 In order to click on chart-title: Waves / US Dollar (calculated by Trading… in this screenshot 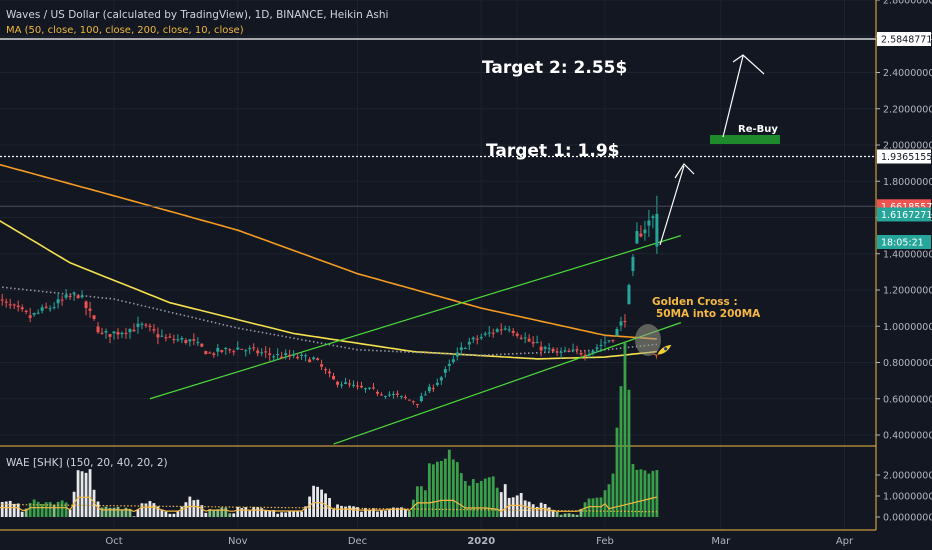, I will do `click(197, 15)`.